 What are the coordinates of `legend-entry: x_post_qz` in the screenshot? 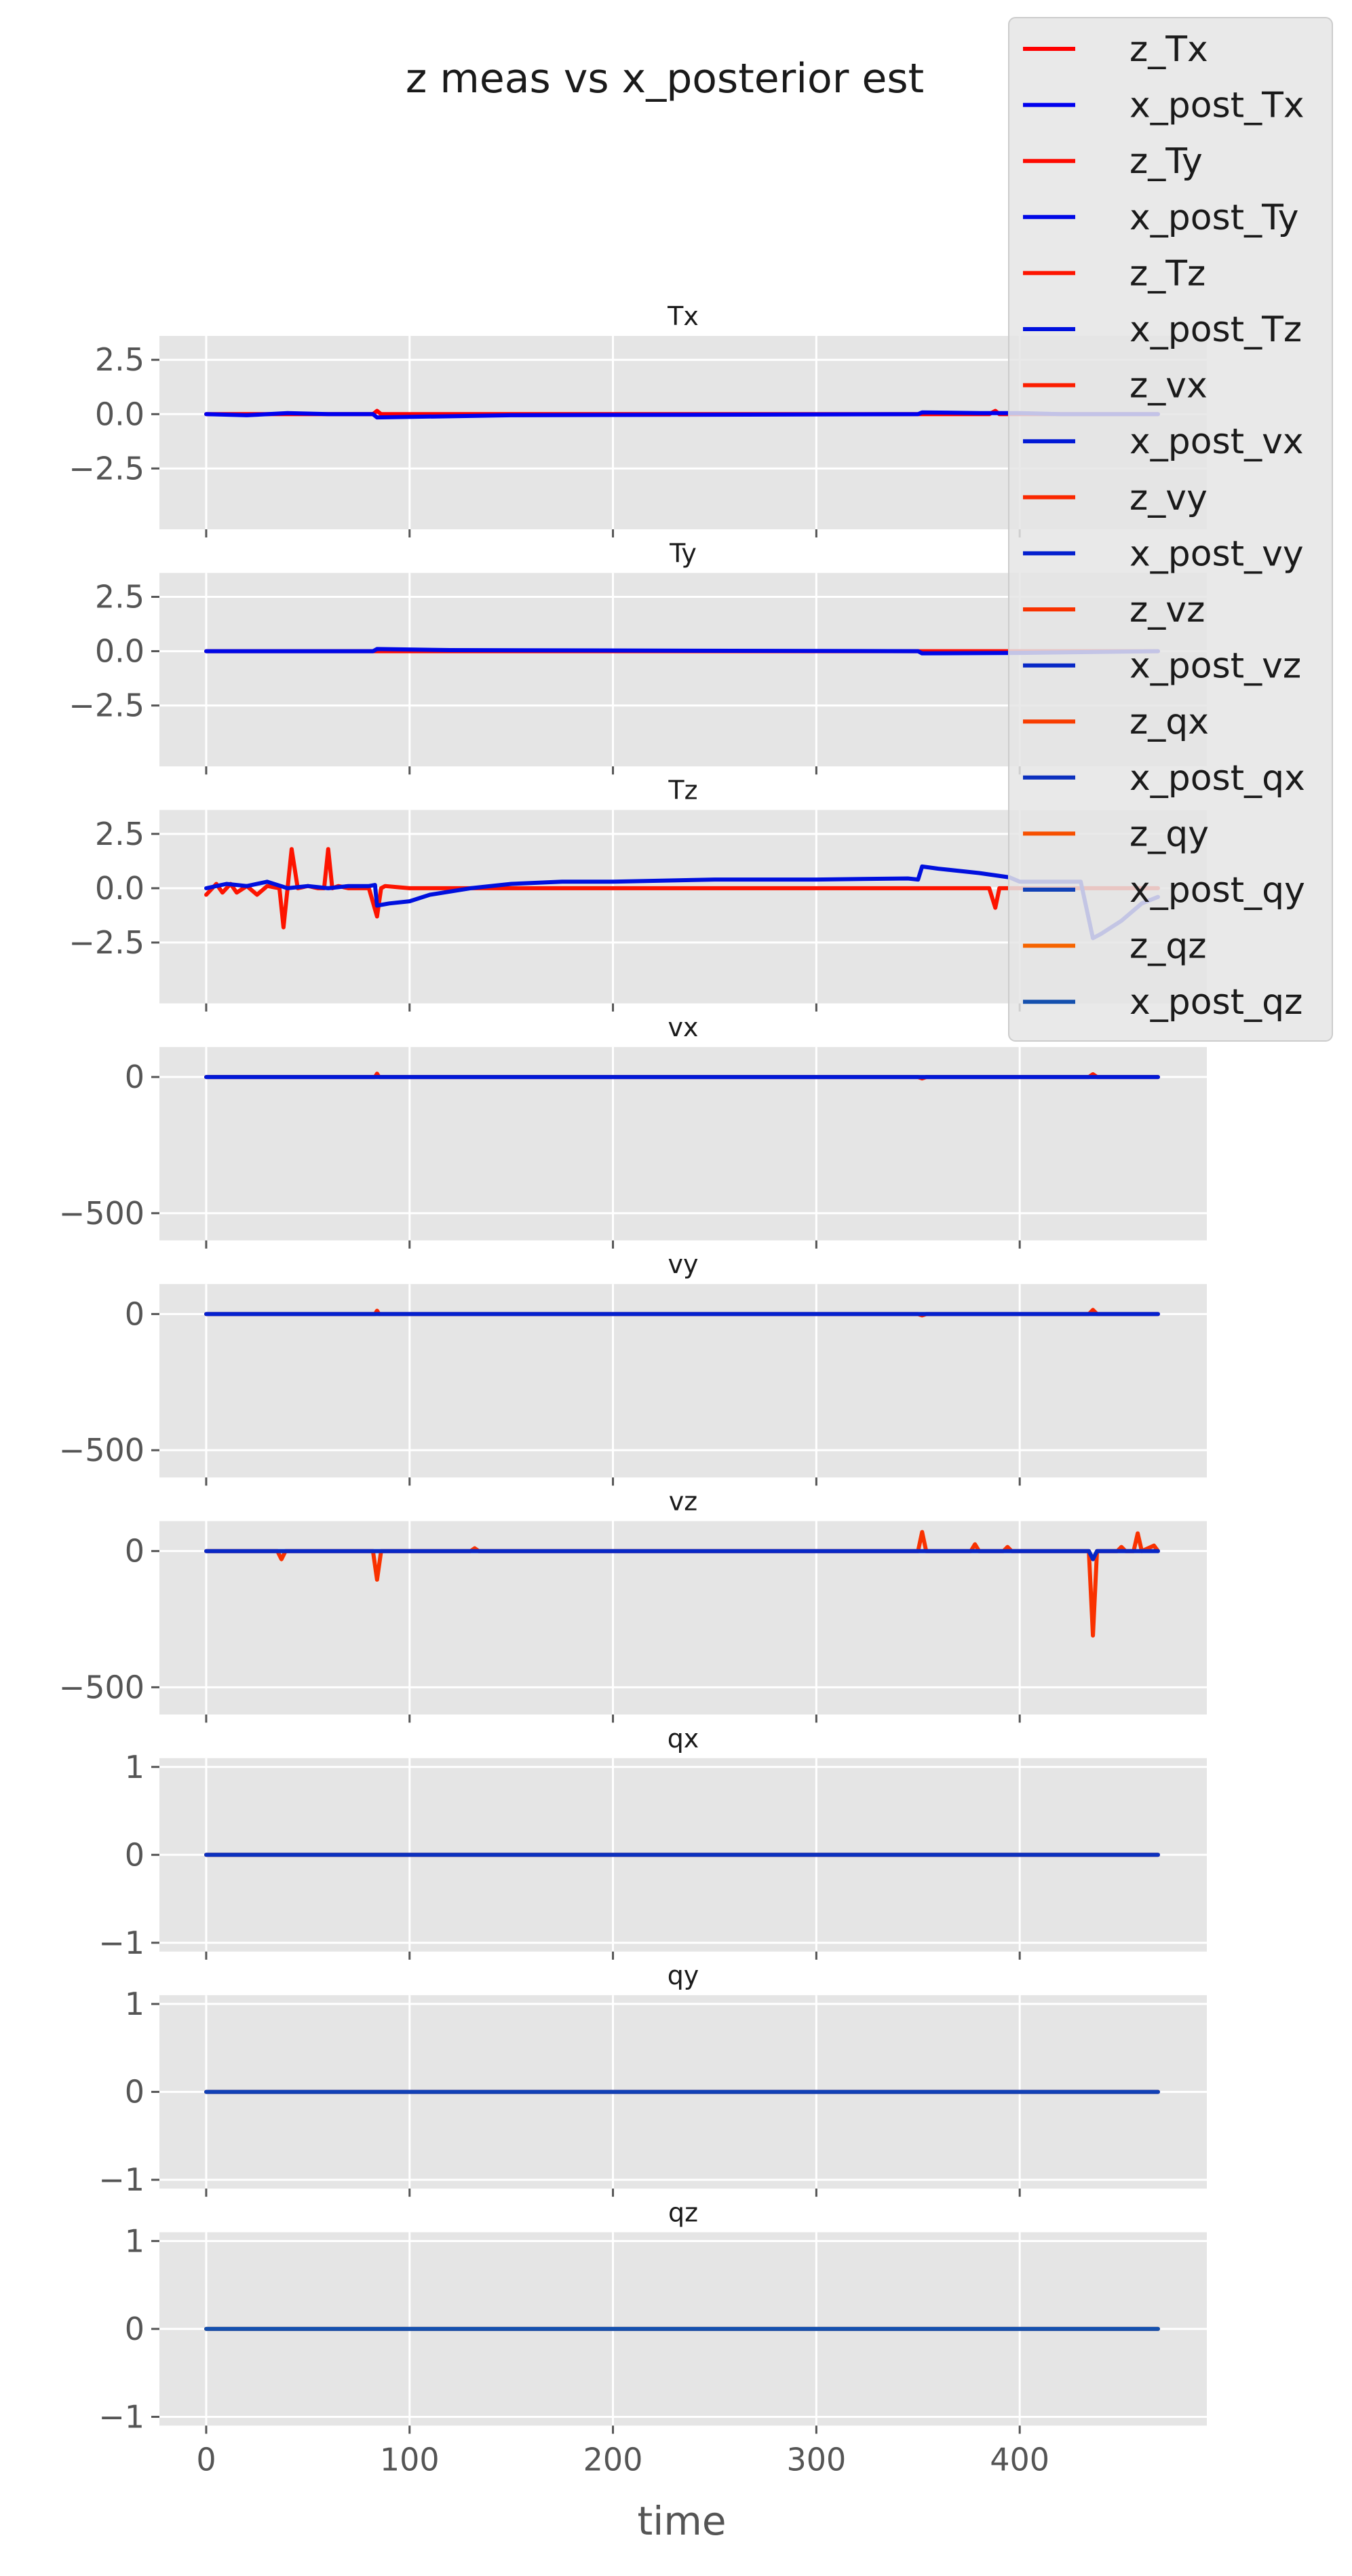 It's located at (1215, 1003).